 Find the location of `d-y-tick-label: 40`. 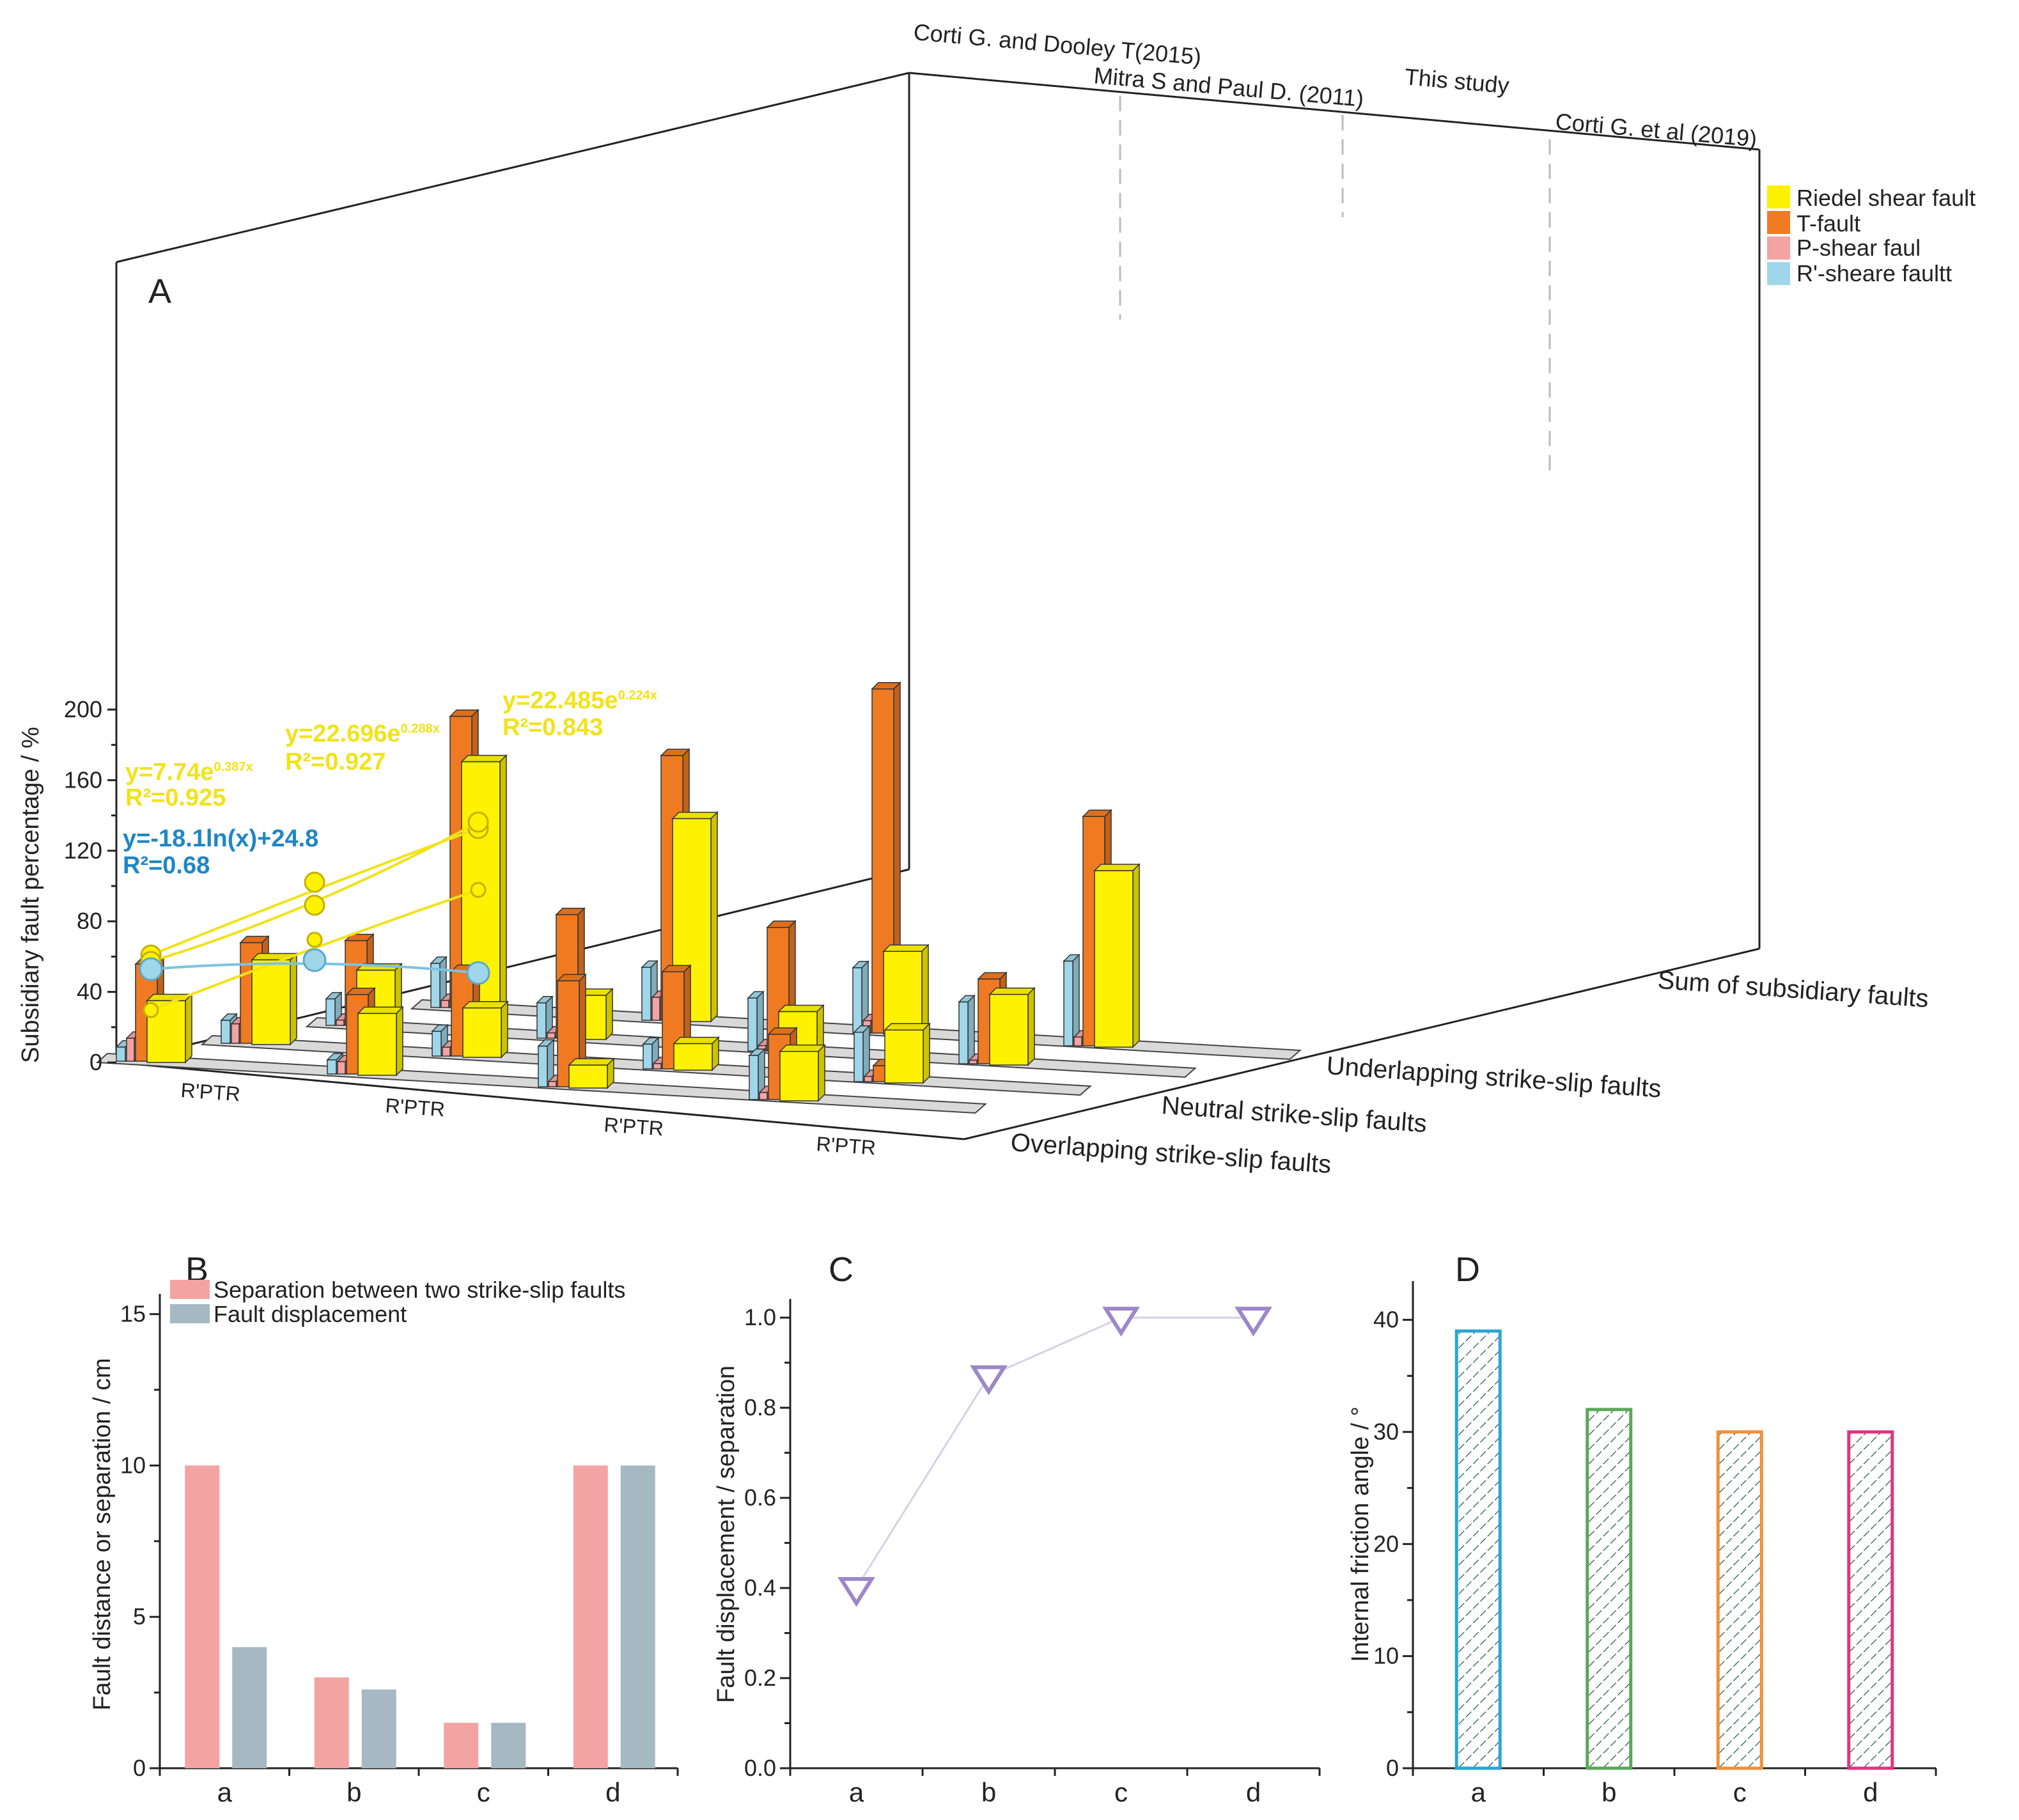

d-y-tick-label: 40 is located at coordinates (1386, 1320).